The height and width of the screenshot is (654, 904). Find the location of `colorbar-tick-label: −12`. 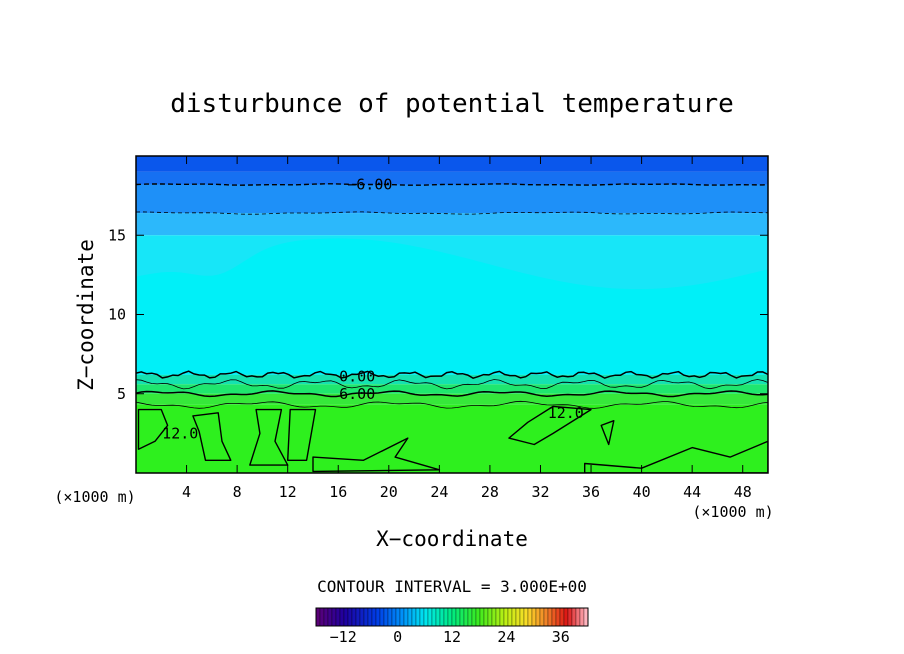

colorbar-tick-label: −12 is located at coordinates (343, 637).